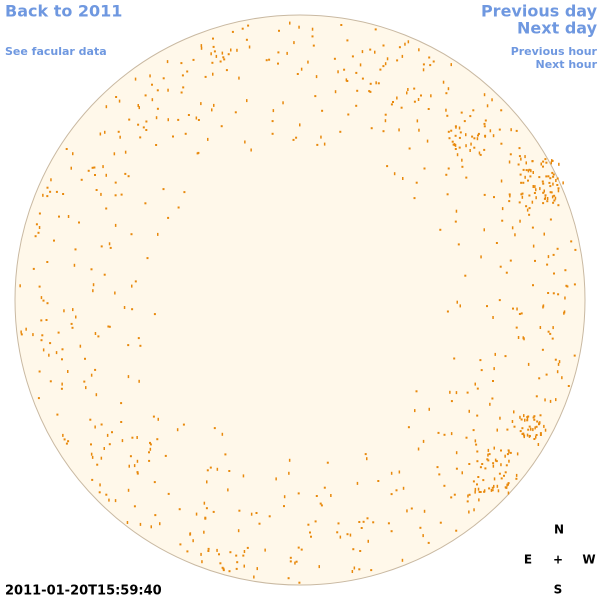 The image size is (600, 600). Describe the element at coordinates (56, 51) in the screenshot. I see `facular-data-link: See facular data` at that location.